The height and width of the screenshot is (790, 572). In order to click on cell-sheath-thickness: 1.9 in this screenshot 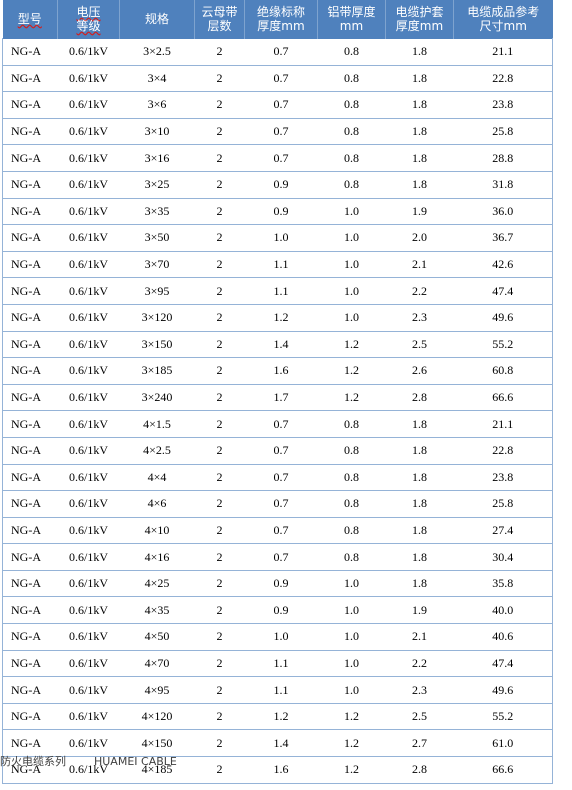, I will do `click(419, 610)`.